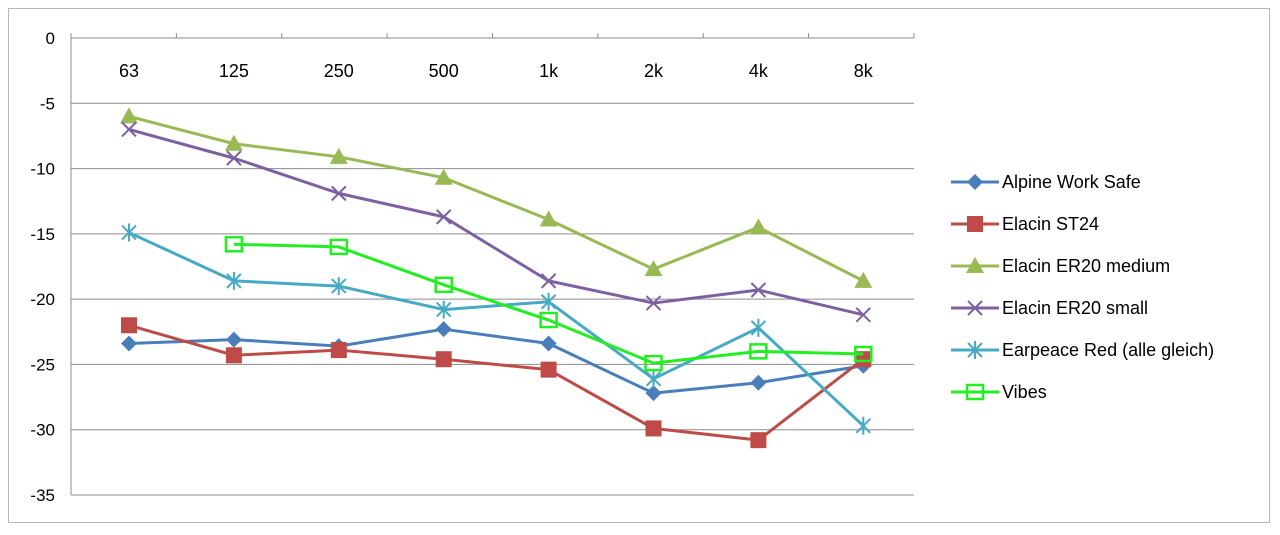 This screenshot has height=535, width=1280. I want to click on legend-entry: Earpeace Red (alle gleich), so click(1082, 350).